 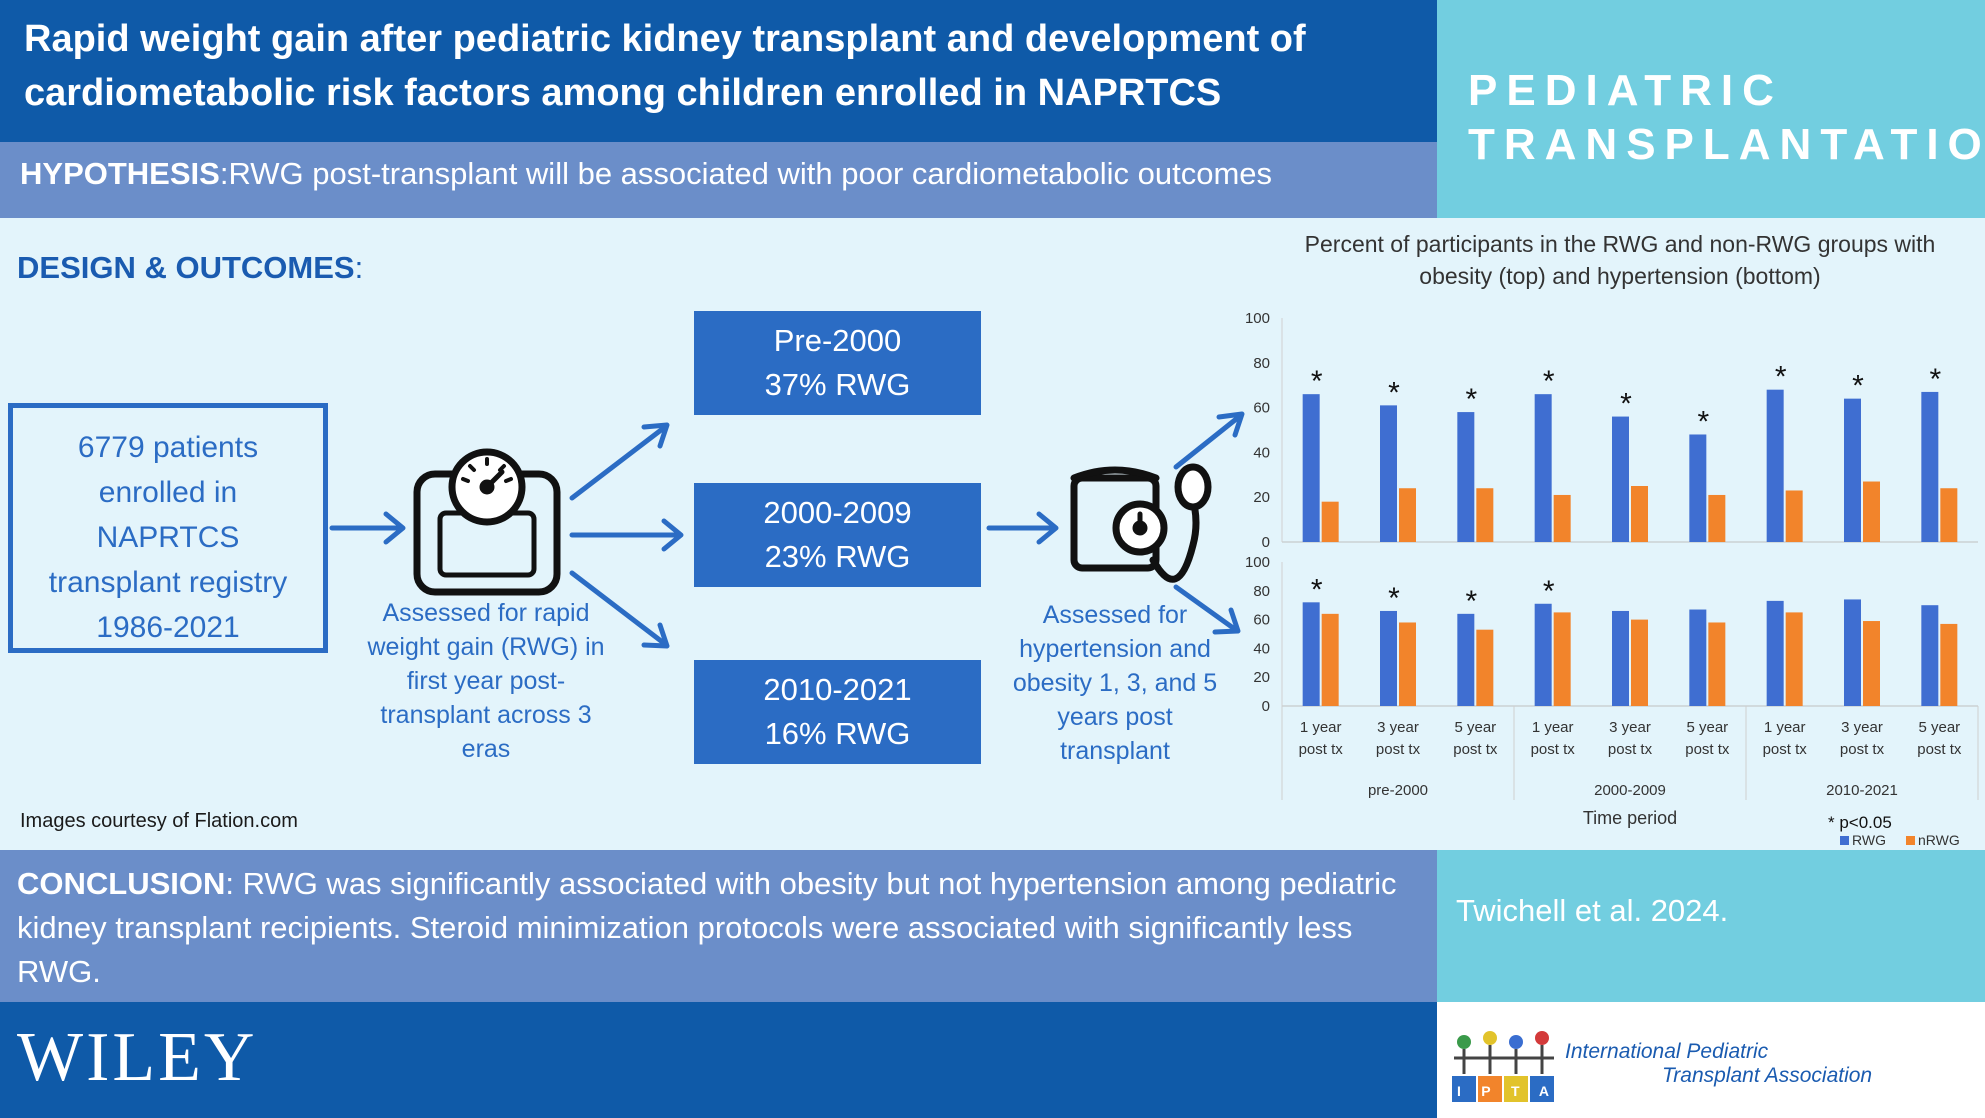 What do you see at coordinates (837, 556) in the screenshot?
I see `era-rwg: 23% RWG` at bounding box center [837, 556].